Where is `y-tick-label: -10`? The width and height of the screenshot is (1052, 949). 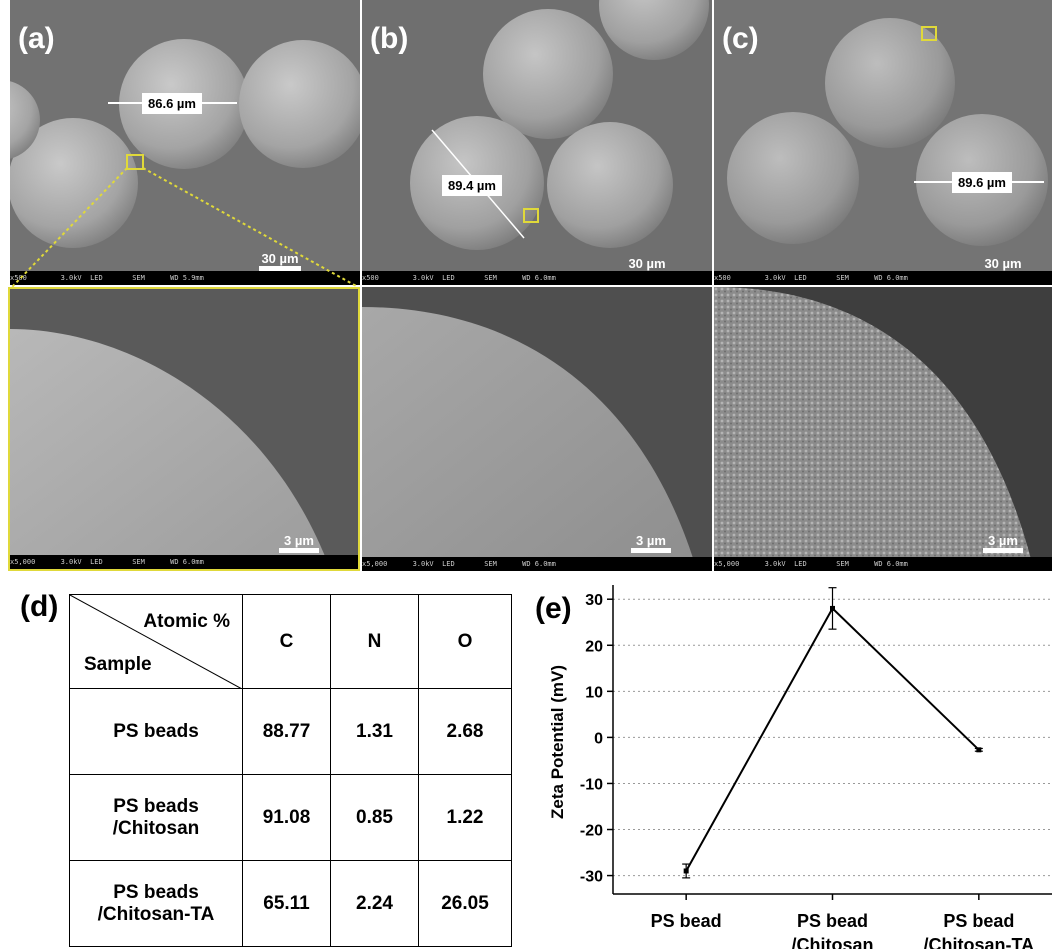
y-tick-label: -10 is located at coordinates (591, 784).